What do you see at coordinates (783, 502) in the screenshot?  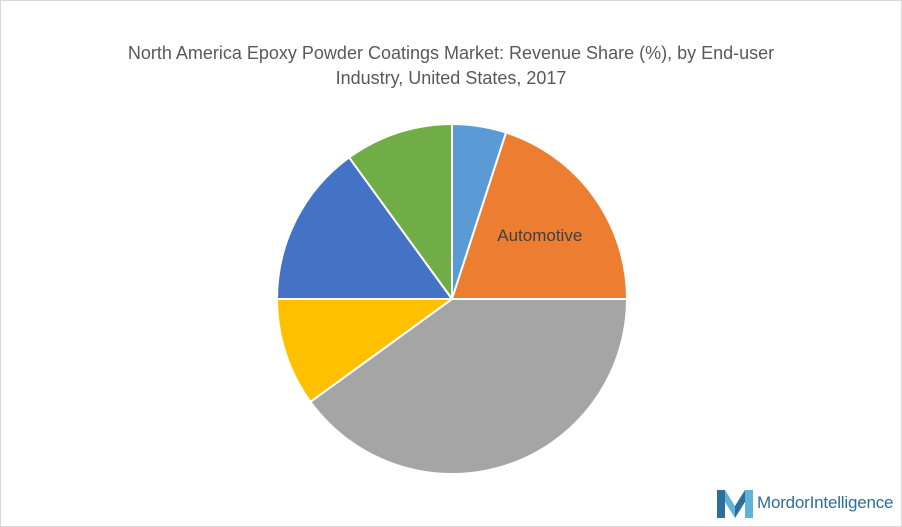 I see `logo-word-mordor: Mordor` at bounding box center [783, 502].